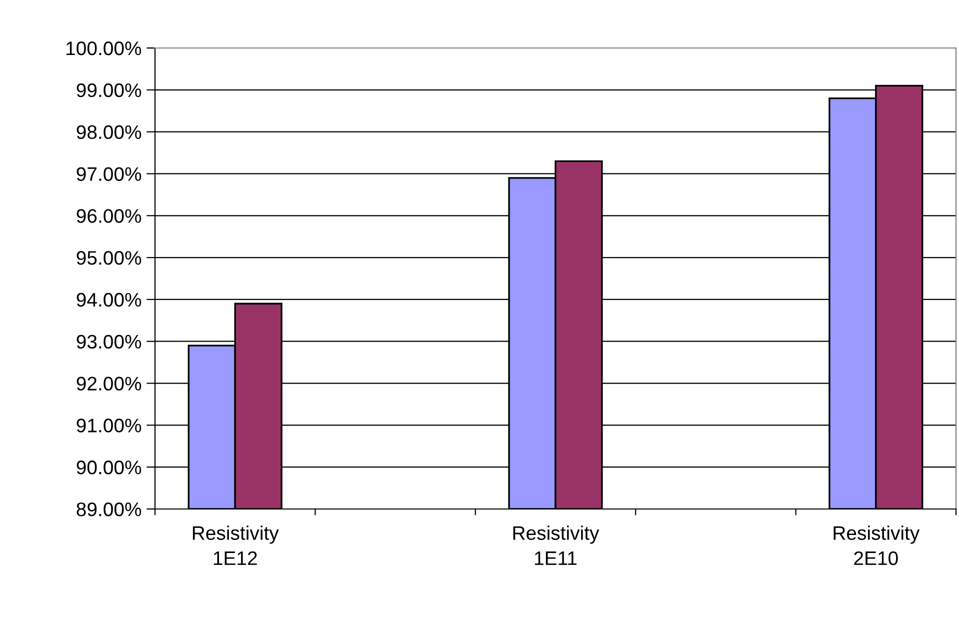 This screenshot has width=959, height=619. What do you see at coordinates (109, 509) in the screenshot?
I see `y-tick-label: 89.00%` at bounding box center [109, 509].